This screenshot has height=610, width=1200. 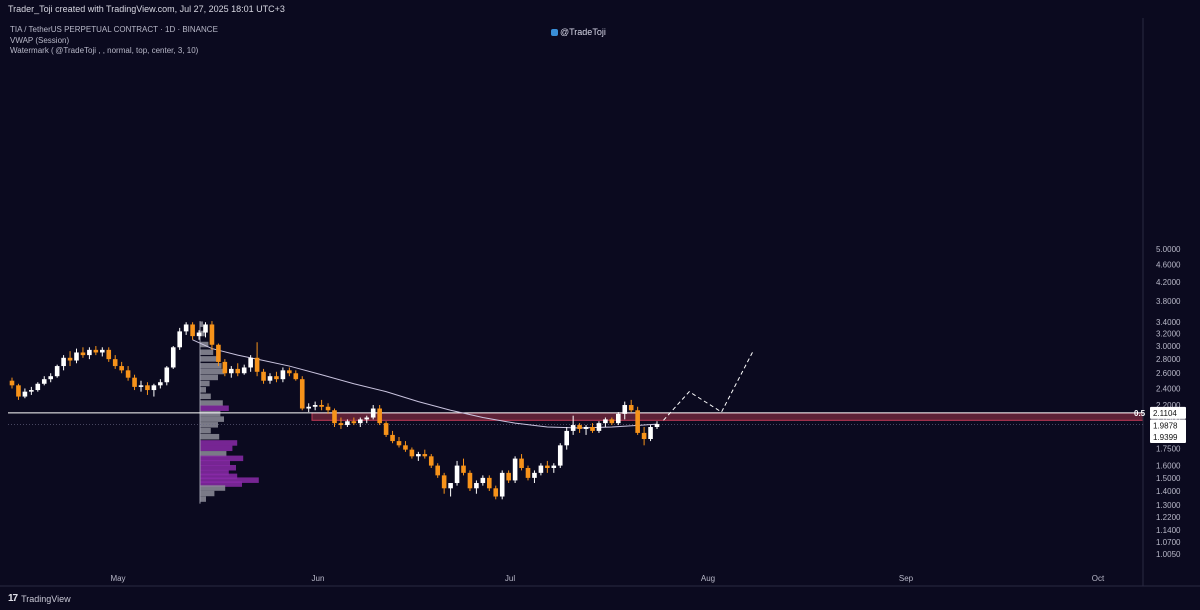 I want to click on level-price-badge, so click(x=1168, y=412).